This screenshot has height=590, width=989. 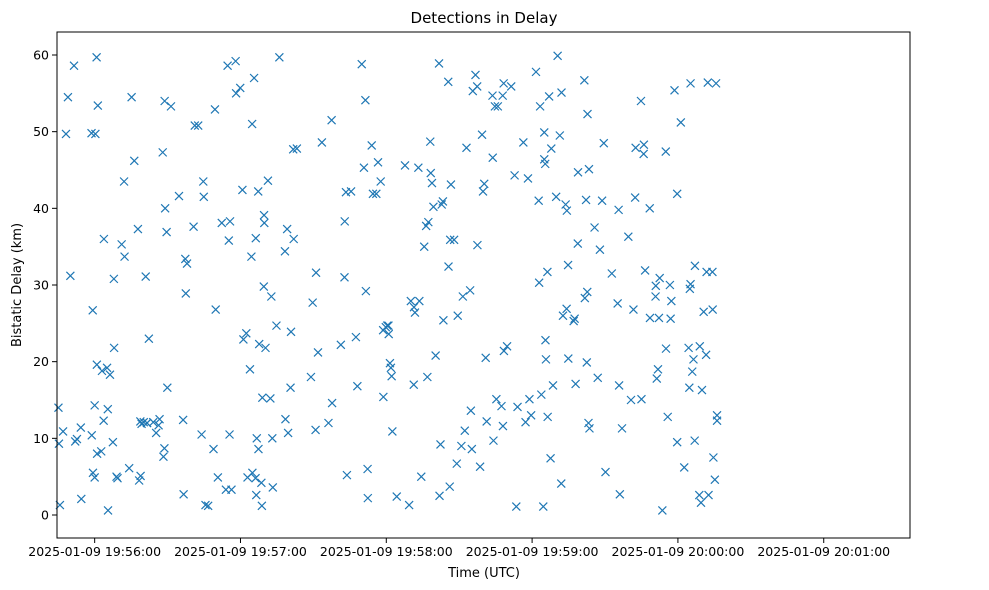 I want to click on chart-title: Detections in Delay, so click(x=484, y=18).